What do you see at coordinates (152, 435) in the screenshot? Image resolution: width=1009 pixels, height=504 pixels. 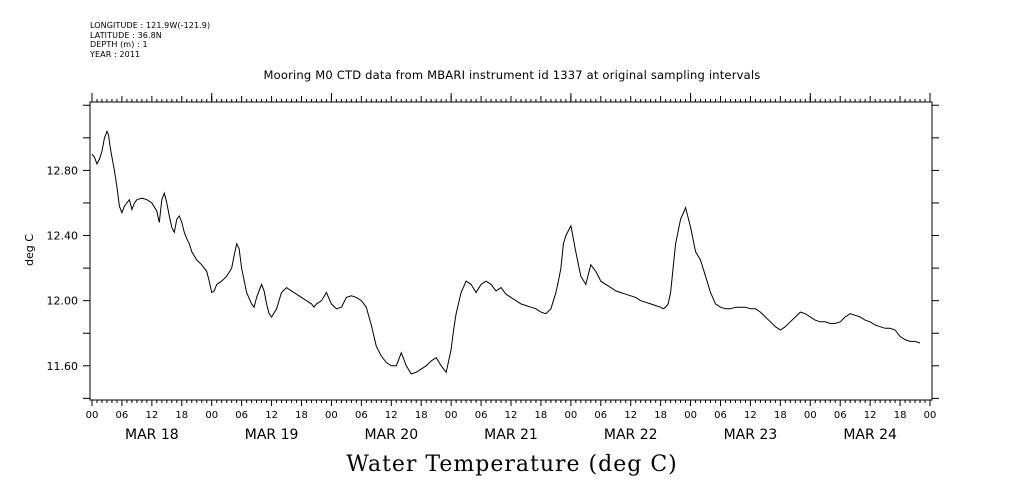 I see `x-day-label: MAR 18` at bounding box center [152, 435].